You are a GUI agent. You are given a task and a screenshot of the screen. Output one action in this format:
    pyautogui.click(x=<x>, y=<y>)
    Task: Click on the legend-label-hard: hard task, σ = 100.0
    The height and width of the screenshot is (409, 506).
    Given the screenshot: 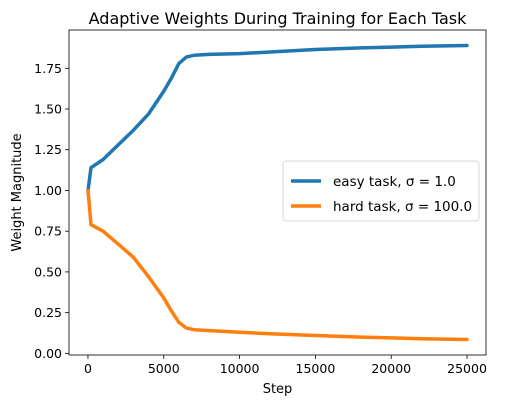 What is the action you would take?
    pyautogui.click(x=402, y=207)
    